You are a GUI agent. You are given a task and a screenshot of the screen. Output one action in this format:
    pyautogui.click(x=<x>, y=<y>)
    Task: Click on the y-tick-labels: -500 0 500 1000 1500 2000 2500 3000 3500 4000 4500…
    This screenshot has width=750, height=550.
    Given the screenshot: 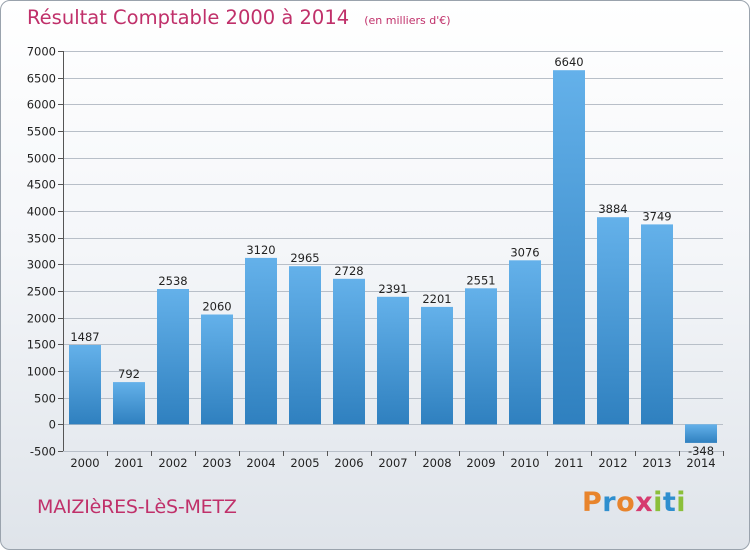 What is the action you would take?
    pyautogui.click(x=41, y=252)
    